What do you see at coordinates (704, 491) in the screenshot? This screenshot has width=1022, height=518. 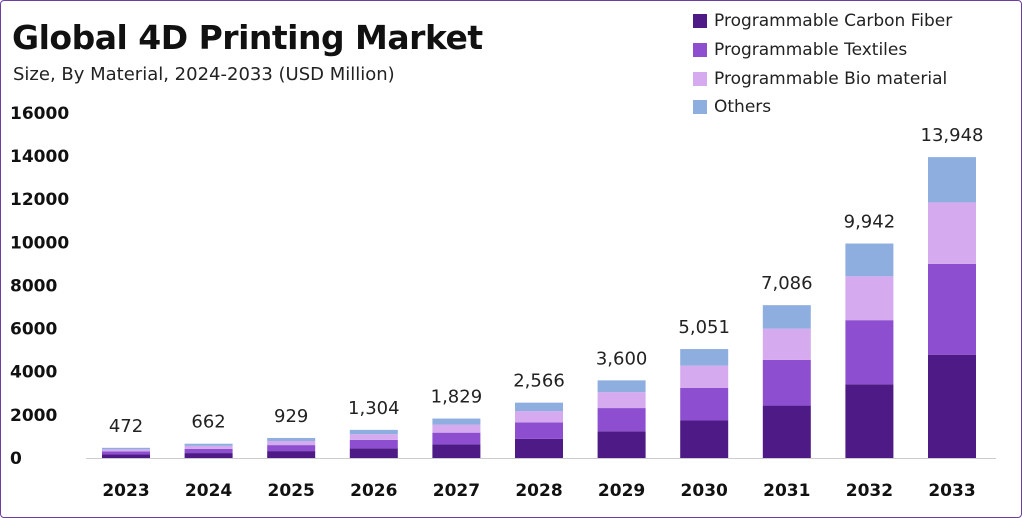 I see `x-tick-label: 2030` at bounding box center [704, 491].